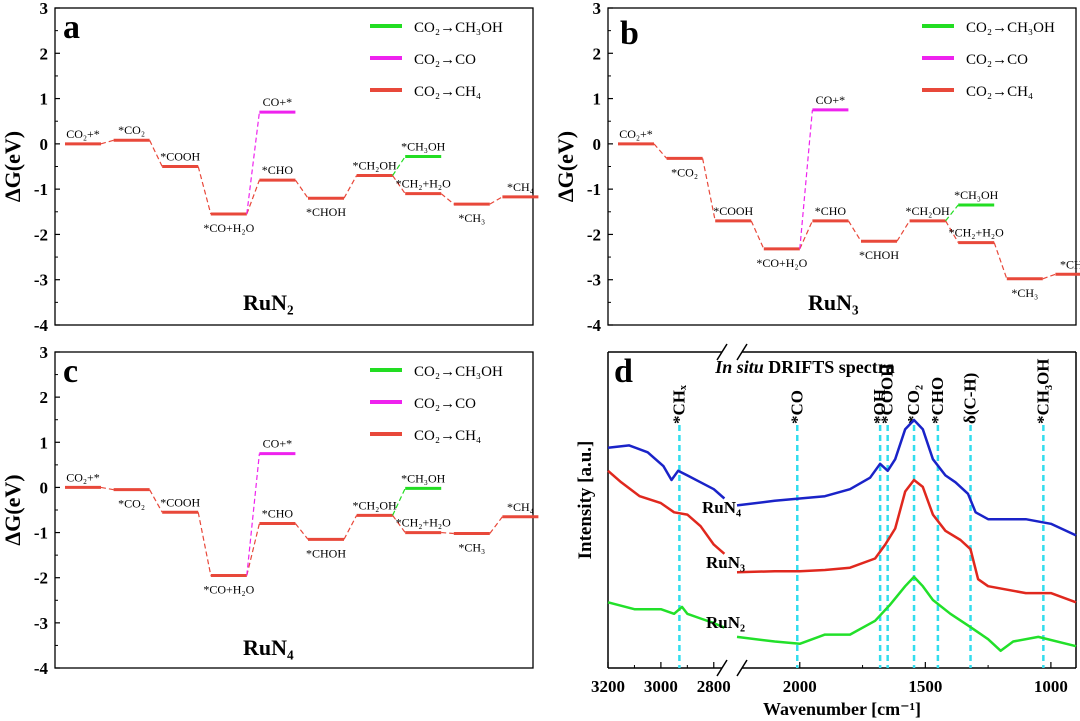 The height and width of the screenshot is (721, 1080). Describe the element at coordinates (1042, 391) in the screenshot. I see `marker-label: *CH₃OH` at that location.